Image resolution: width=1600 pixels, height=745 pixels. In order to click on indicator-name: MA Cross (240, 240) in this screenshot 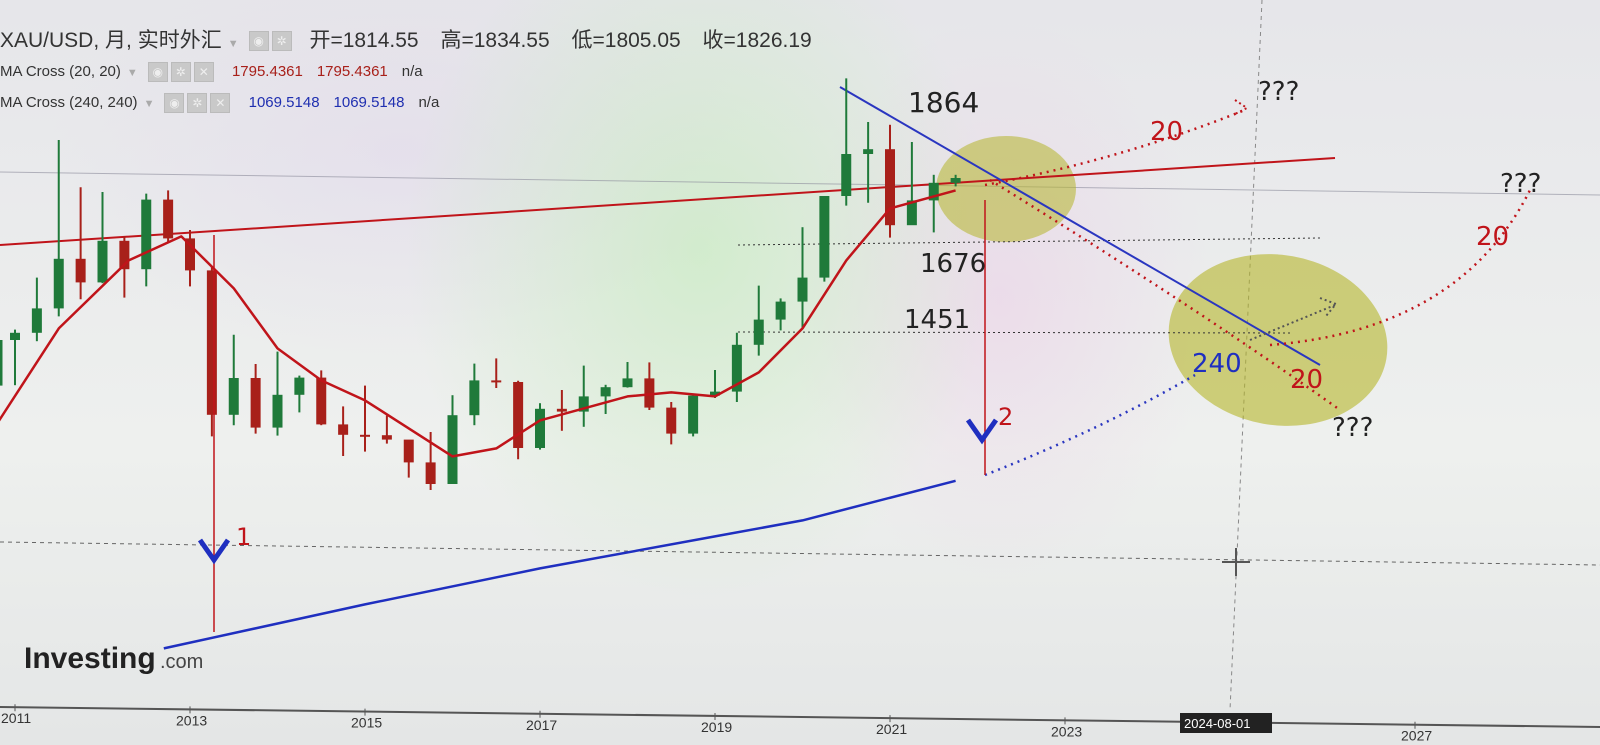, I will do `click(69, 102)`.